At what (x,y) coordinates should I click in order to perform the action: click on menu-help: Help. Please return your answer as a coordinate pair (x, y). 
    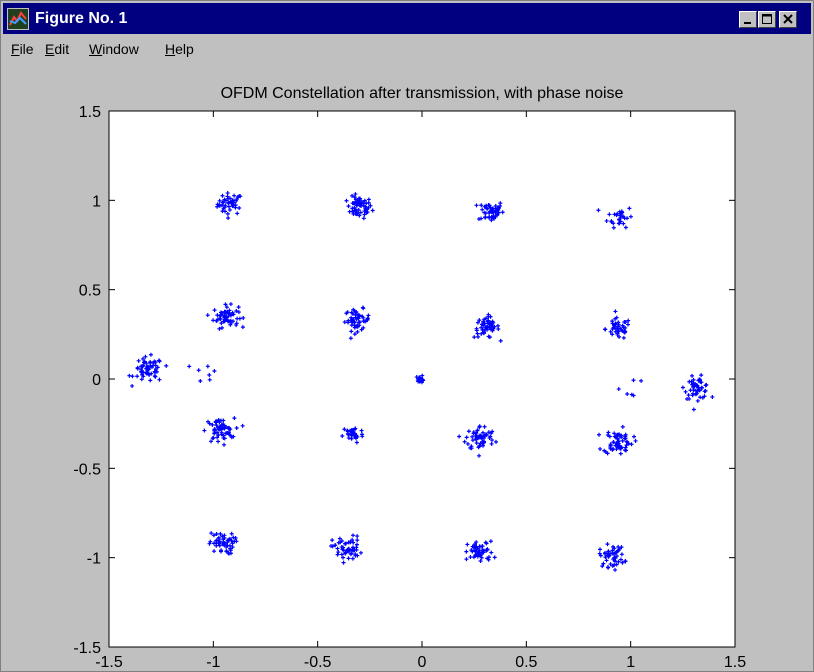
    Looking at the image, I should click on (179, 49).